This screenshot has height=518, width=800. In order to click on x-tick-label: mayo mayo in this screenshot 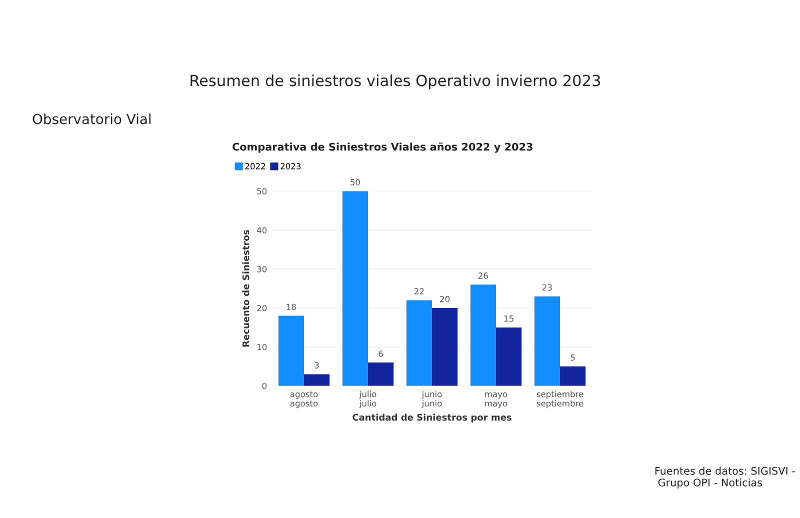, I will do `click(496, 400)`.